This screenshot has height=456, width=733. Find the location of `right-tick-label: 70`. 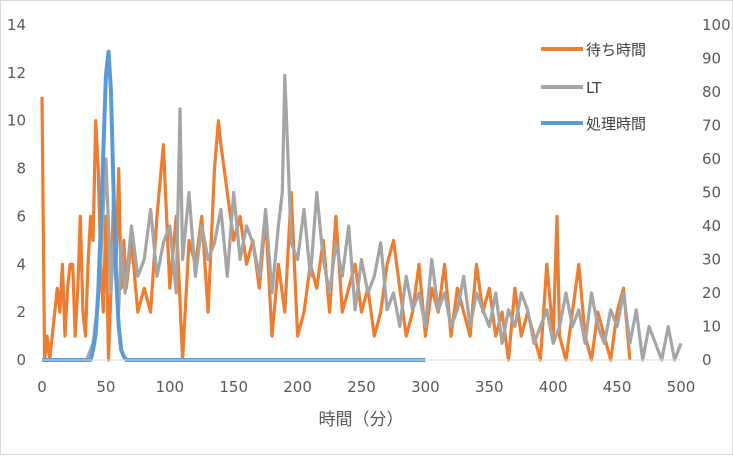

right-tick-label: 70 is located at coordinates (711, 126).